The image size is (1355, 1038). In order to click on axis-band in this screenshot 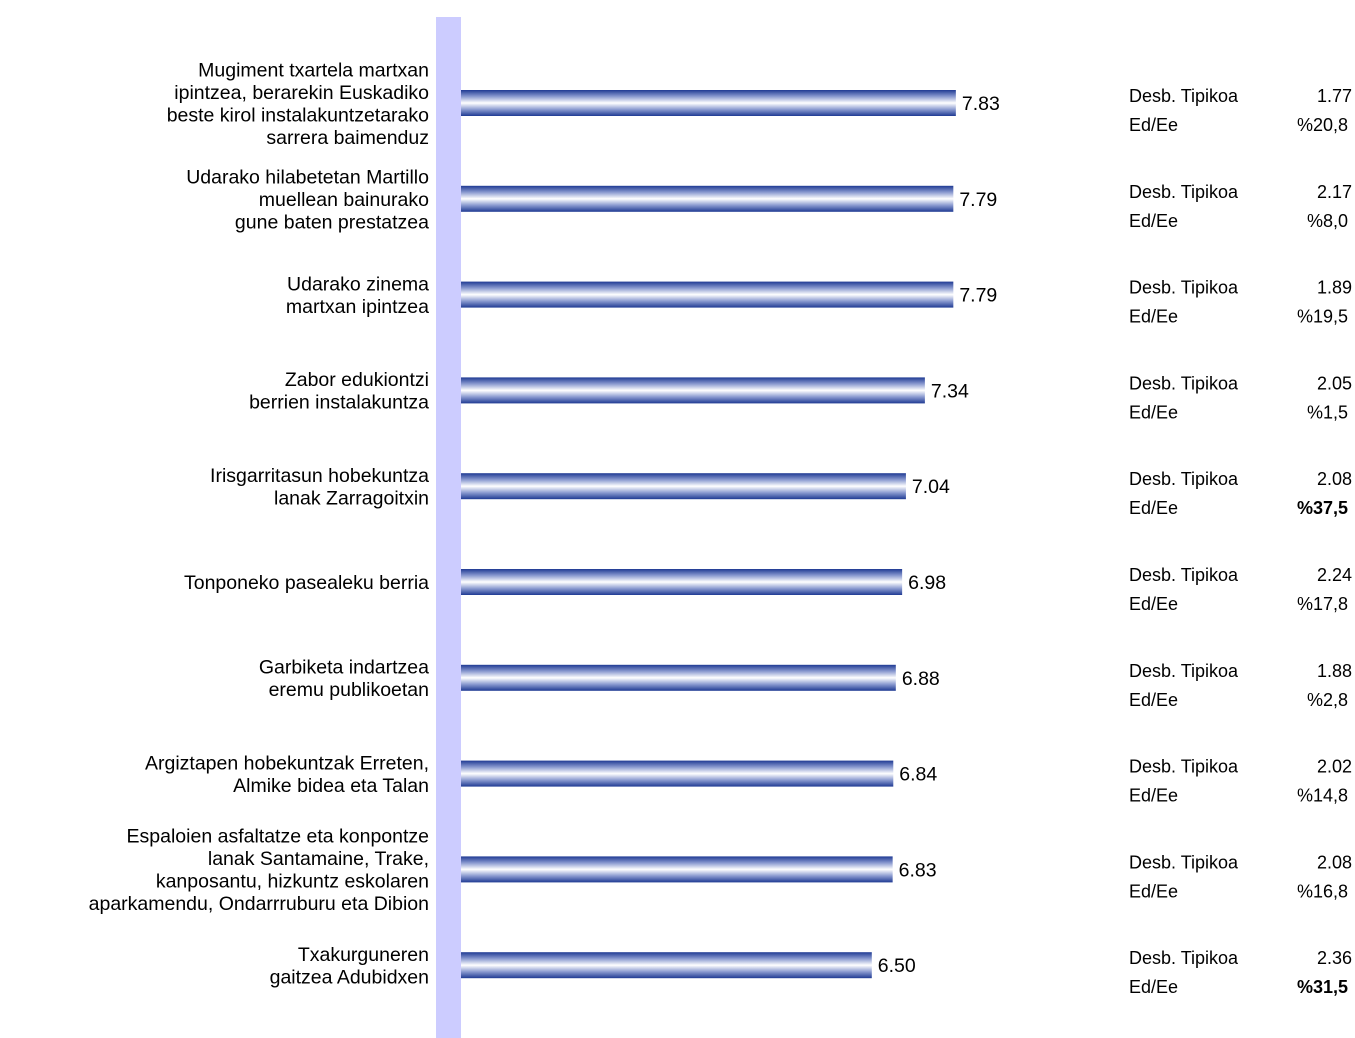, I will do `click(448, 527)`.